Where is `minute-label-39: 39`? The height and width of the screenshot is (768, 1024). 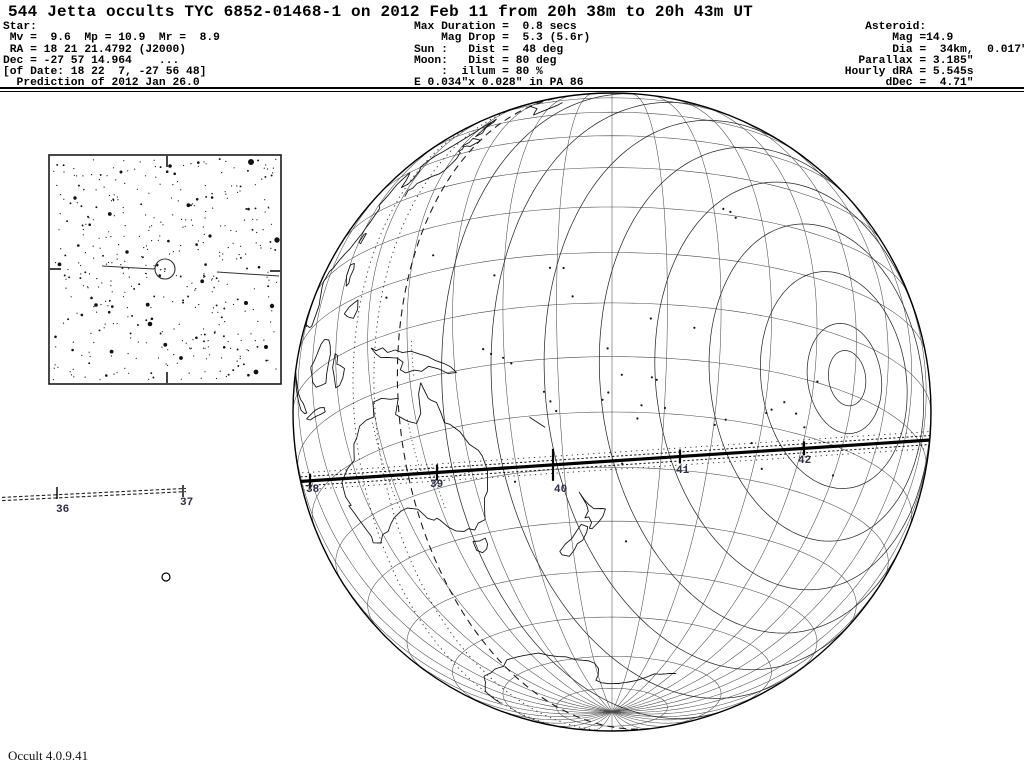 minute-label-39: 39 is located at coordinates (436, 485).